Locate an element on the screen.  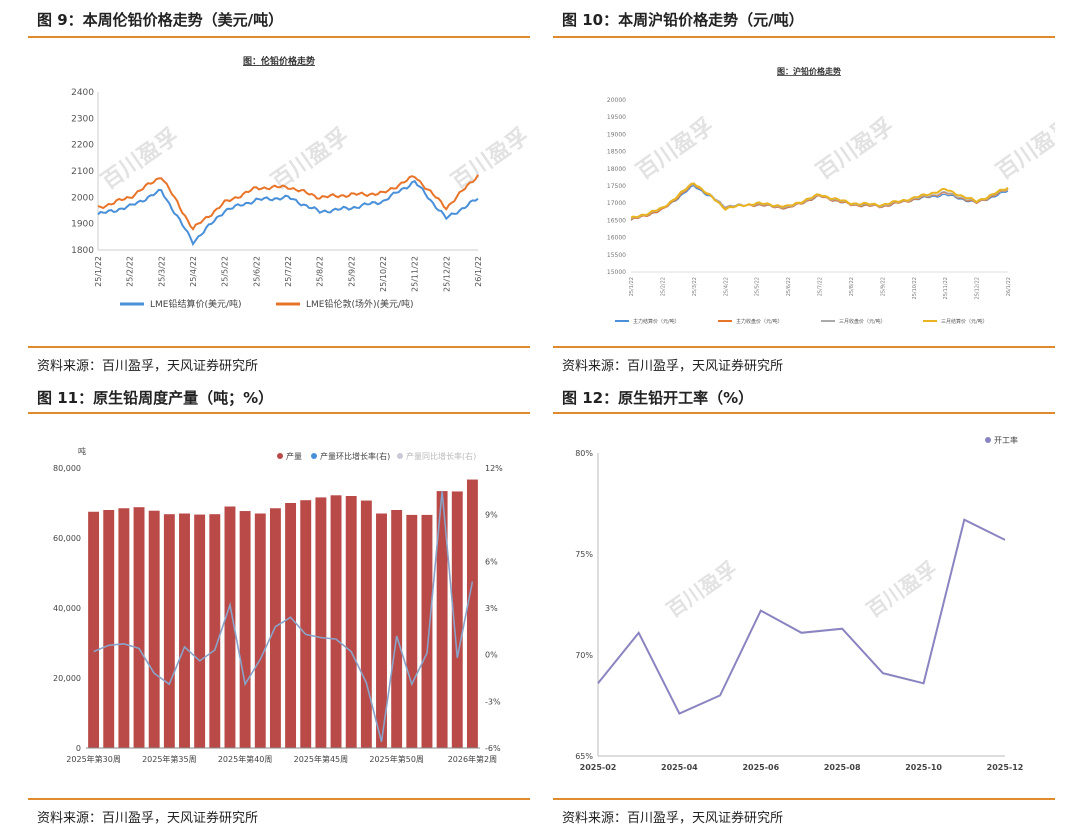
y2-tick-label: 6% is located at coordinates (491, 561).